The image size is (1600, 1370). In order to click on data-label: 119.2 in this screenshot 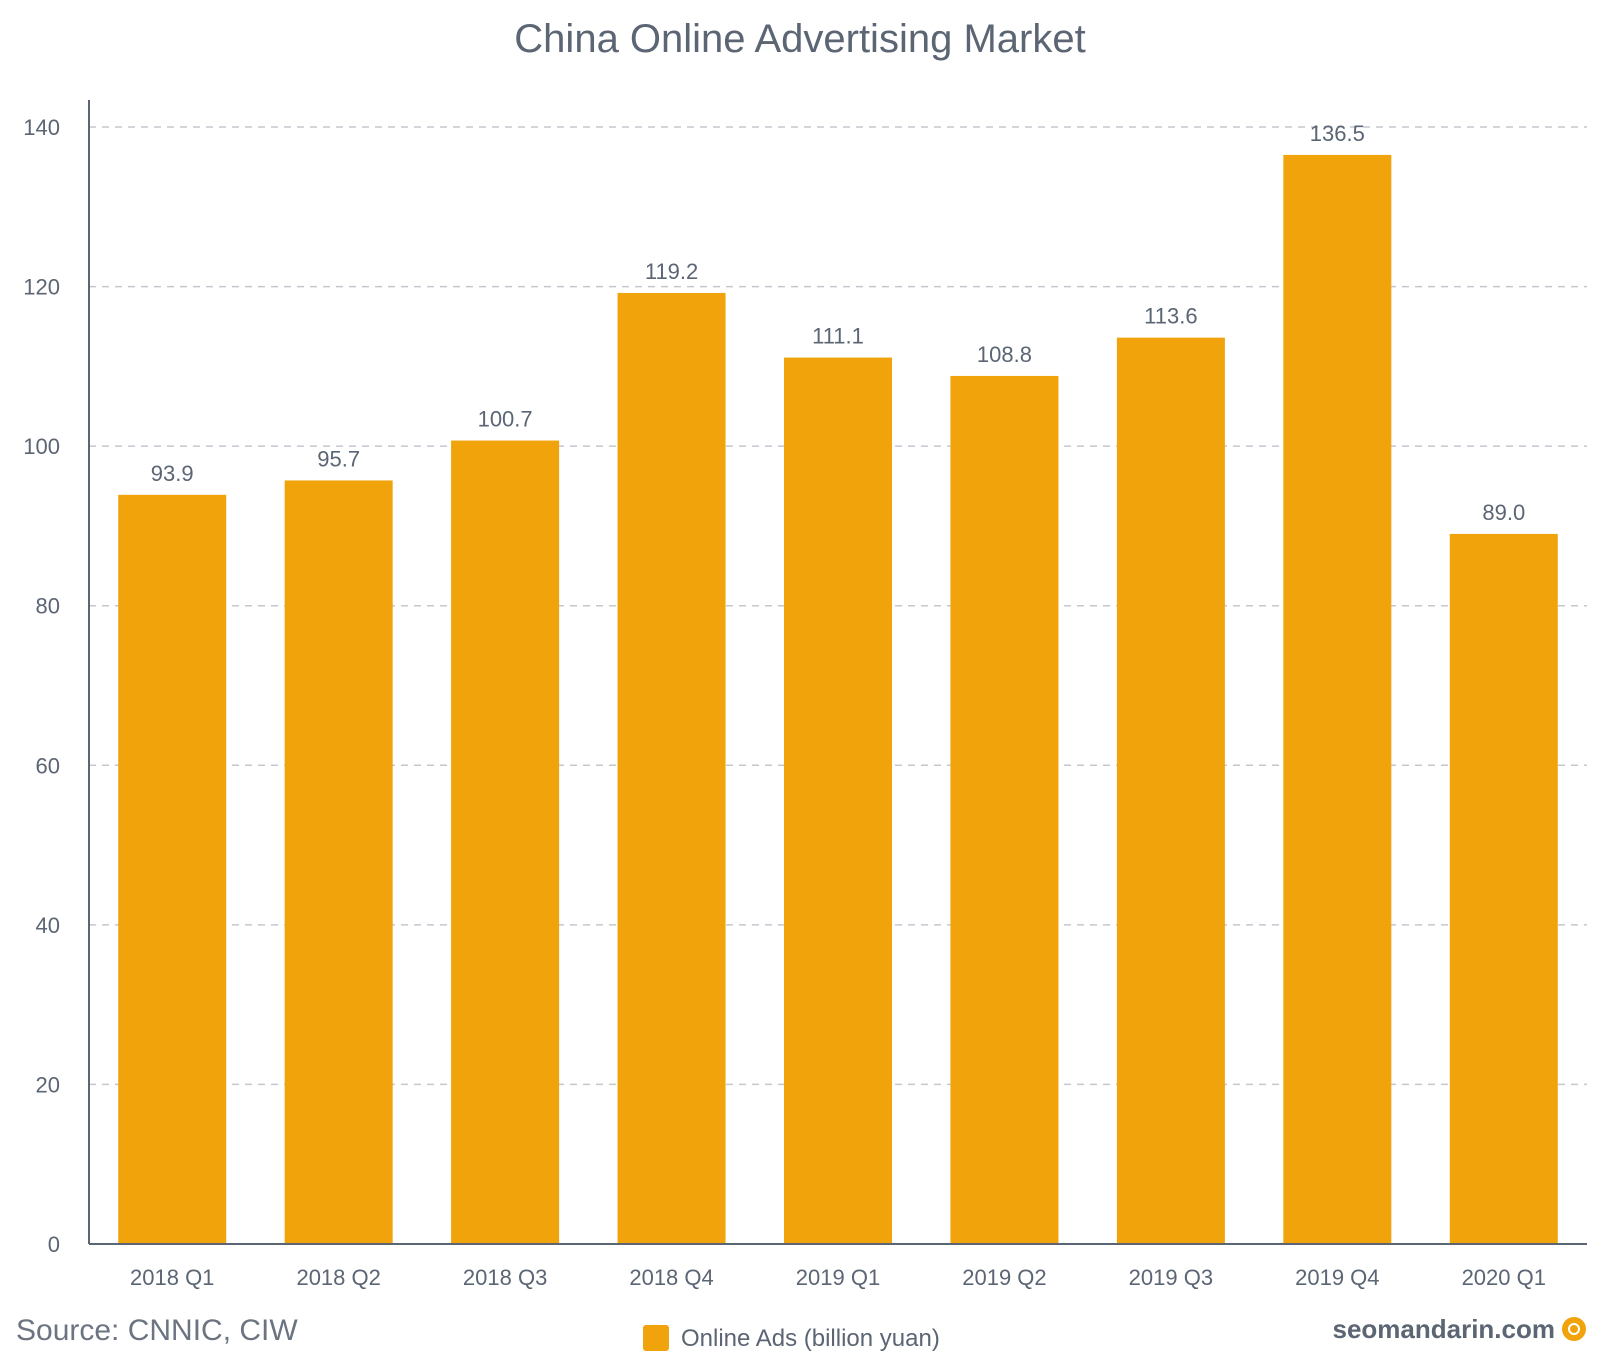, I will do `click(671, 271)`.